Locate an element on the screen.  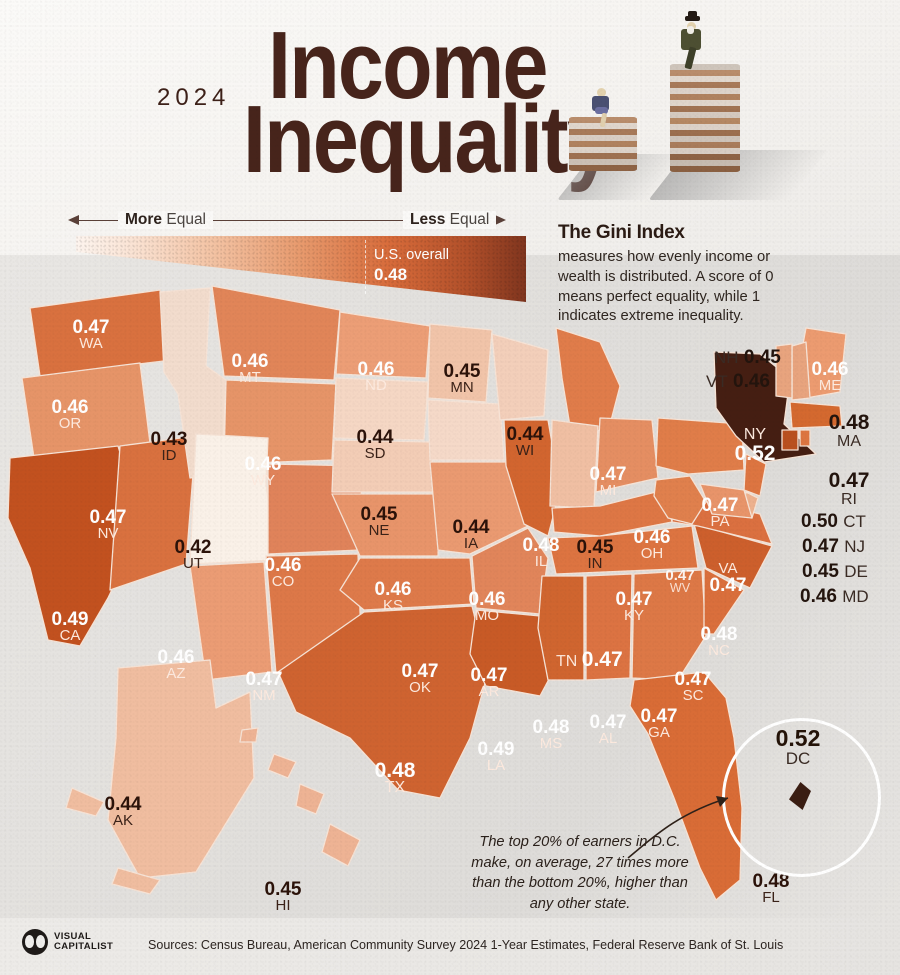
state-MO is located at coordinates (479, 508).